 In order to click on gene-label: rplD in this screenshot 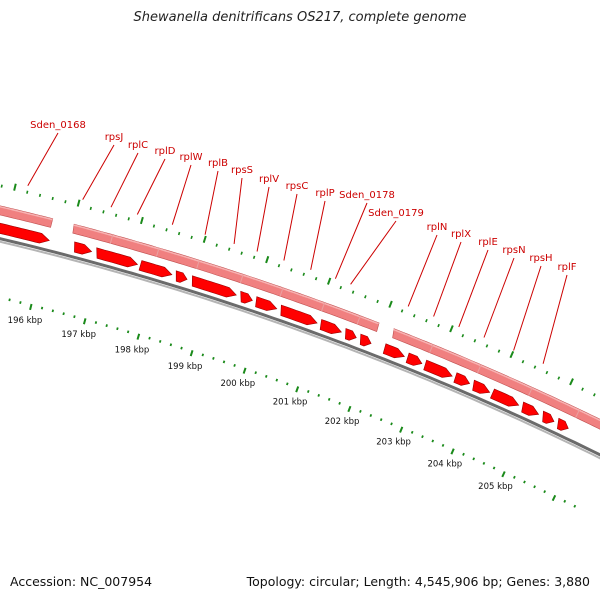, I will do `click(165, 151)`.